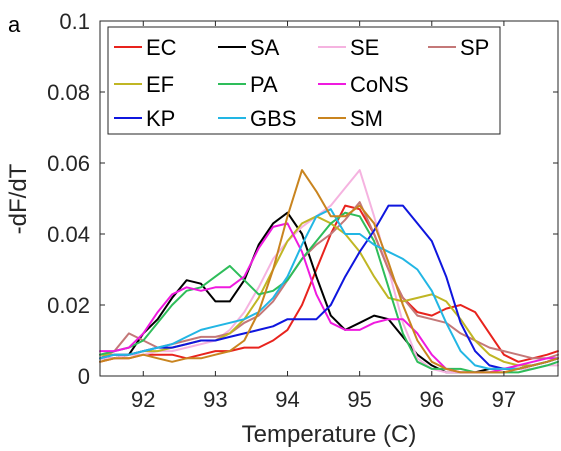 This screenshot has height=451, width=561. Describe the element at coordinates (160, 118) in the screenshot. I see `legend-label-kp: KP` at that location.